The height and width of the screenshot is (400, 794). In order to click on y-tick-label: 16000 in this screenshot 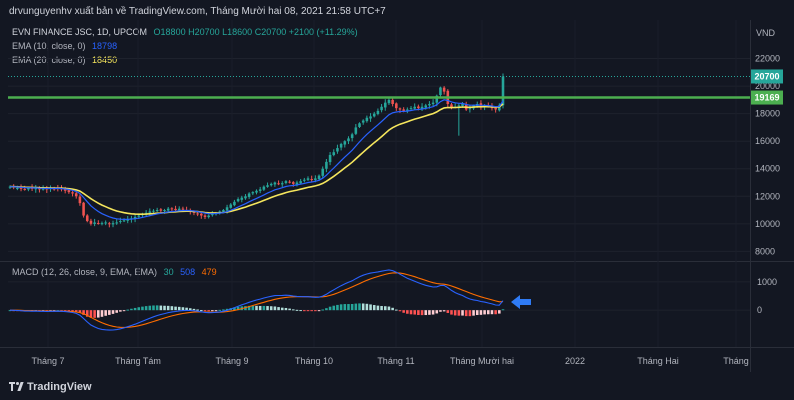, I will do `click(767, 141)`.